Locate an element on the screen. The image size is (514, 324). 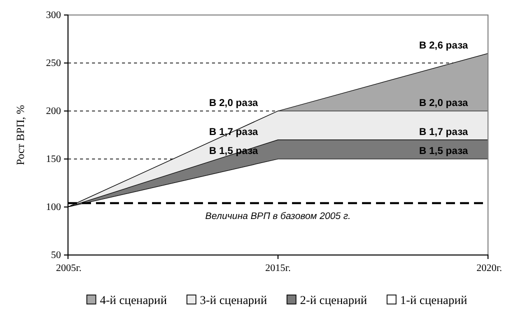
x-tick-label: 2015г. is located at coordinates (278, 268).